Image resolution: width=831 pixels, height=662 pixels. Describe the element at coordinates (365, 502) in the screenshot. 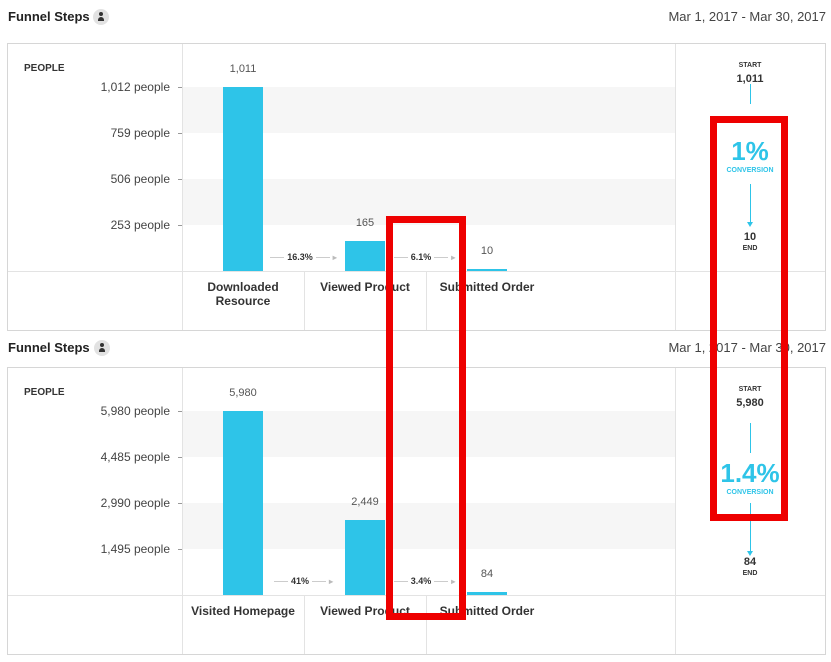

I see `bar-value-label: 2,449` at that location.